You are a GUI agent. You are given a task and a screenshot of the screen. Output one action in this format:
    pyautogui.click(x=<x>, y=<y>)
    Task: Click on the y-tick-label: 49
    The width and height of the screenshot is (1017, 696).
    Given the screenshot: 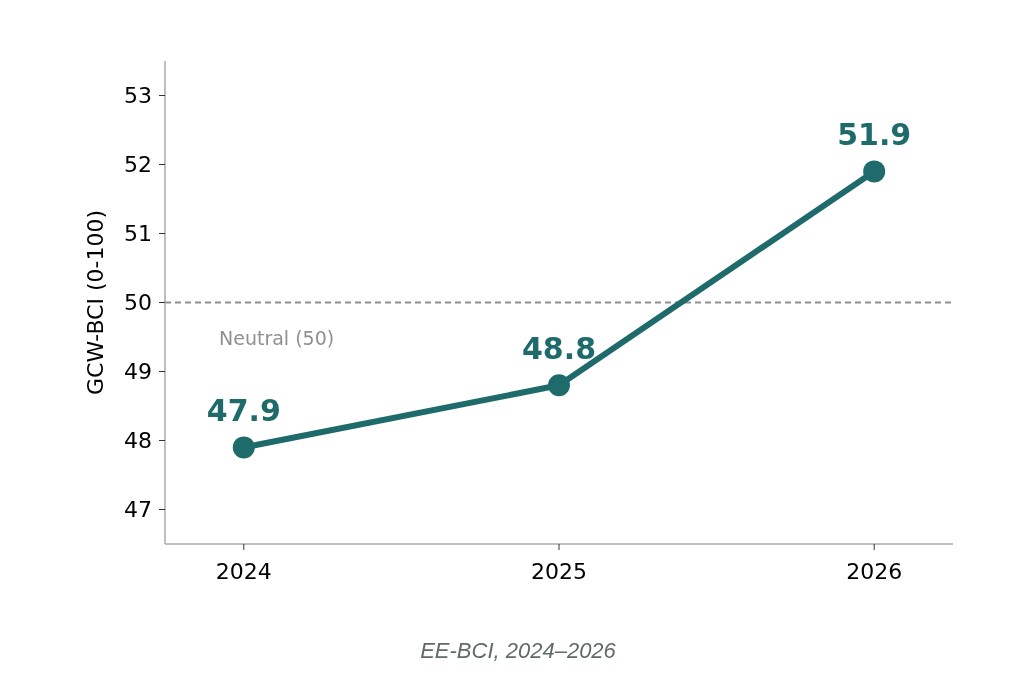 What is the action you would take?
    pyautogui.click(x=138, y=372)
    